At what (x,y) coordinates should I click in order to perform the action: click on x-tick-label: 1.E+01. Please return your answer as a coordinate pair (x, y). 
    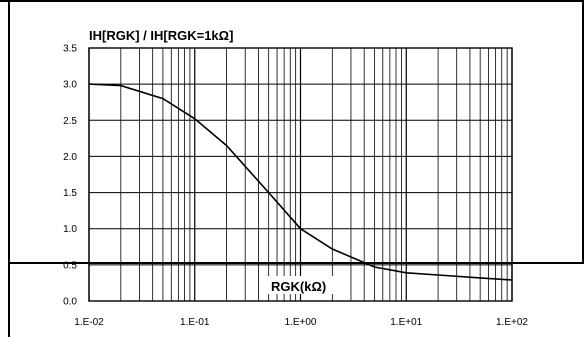
    Looking at the image, I should click on (406, 322).